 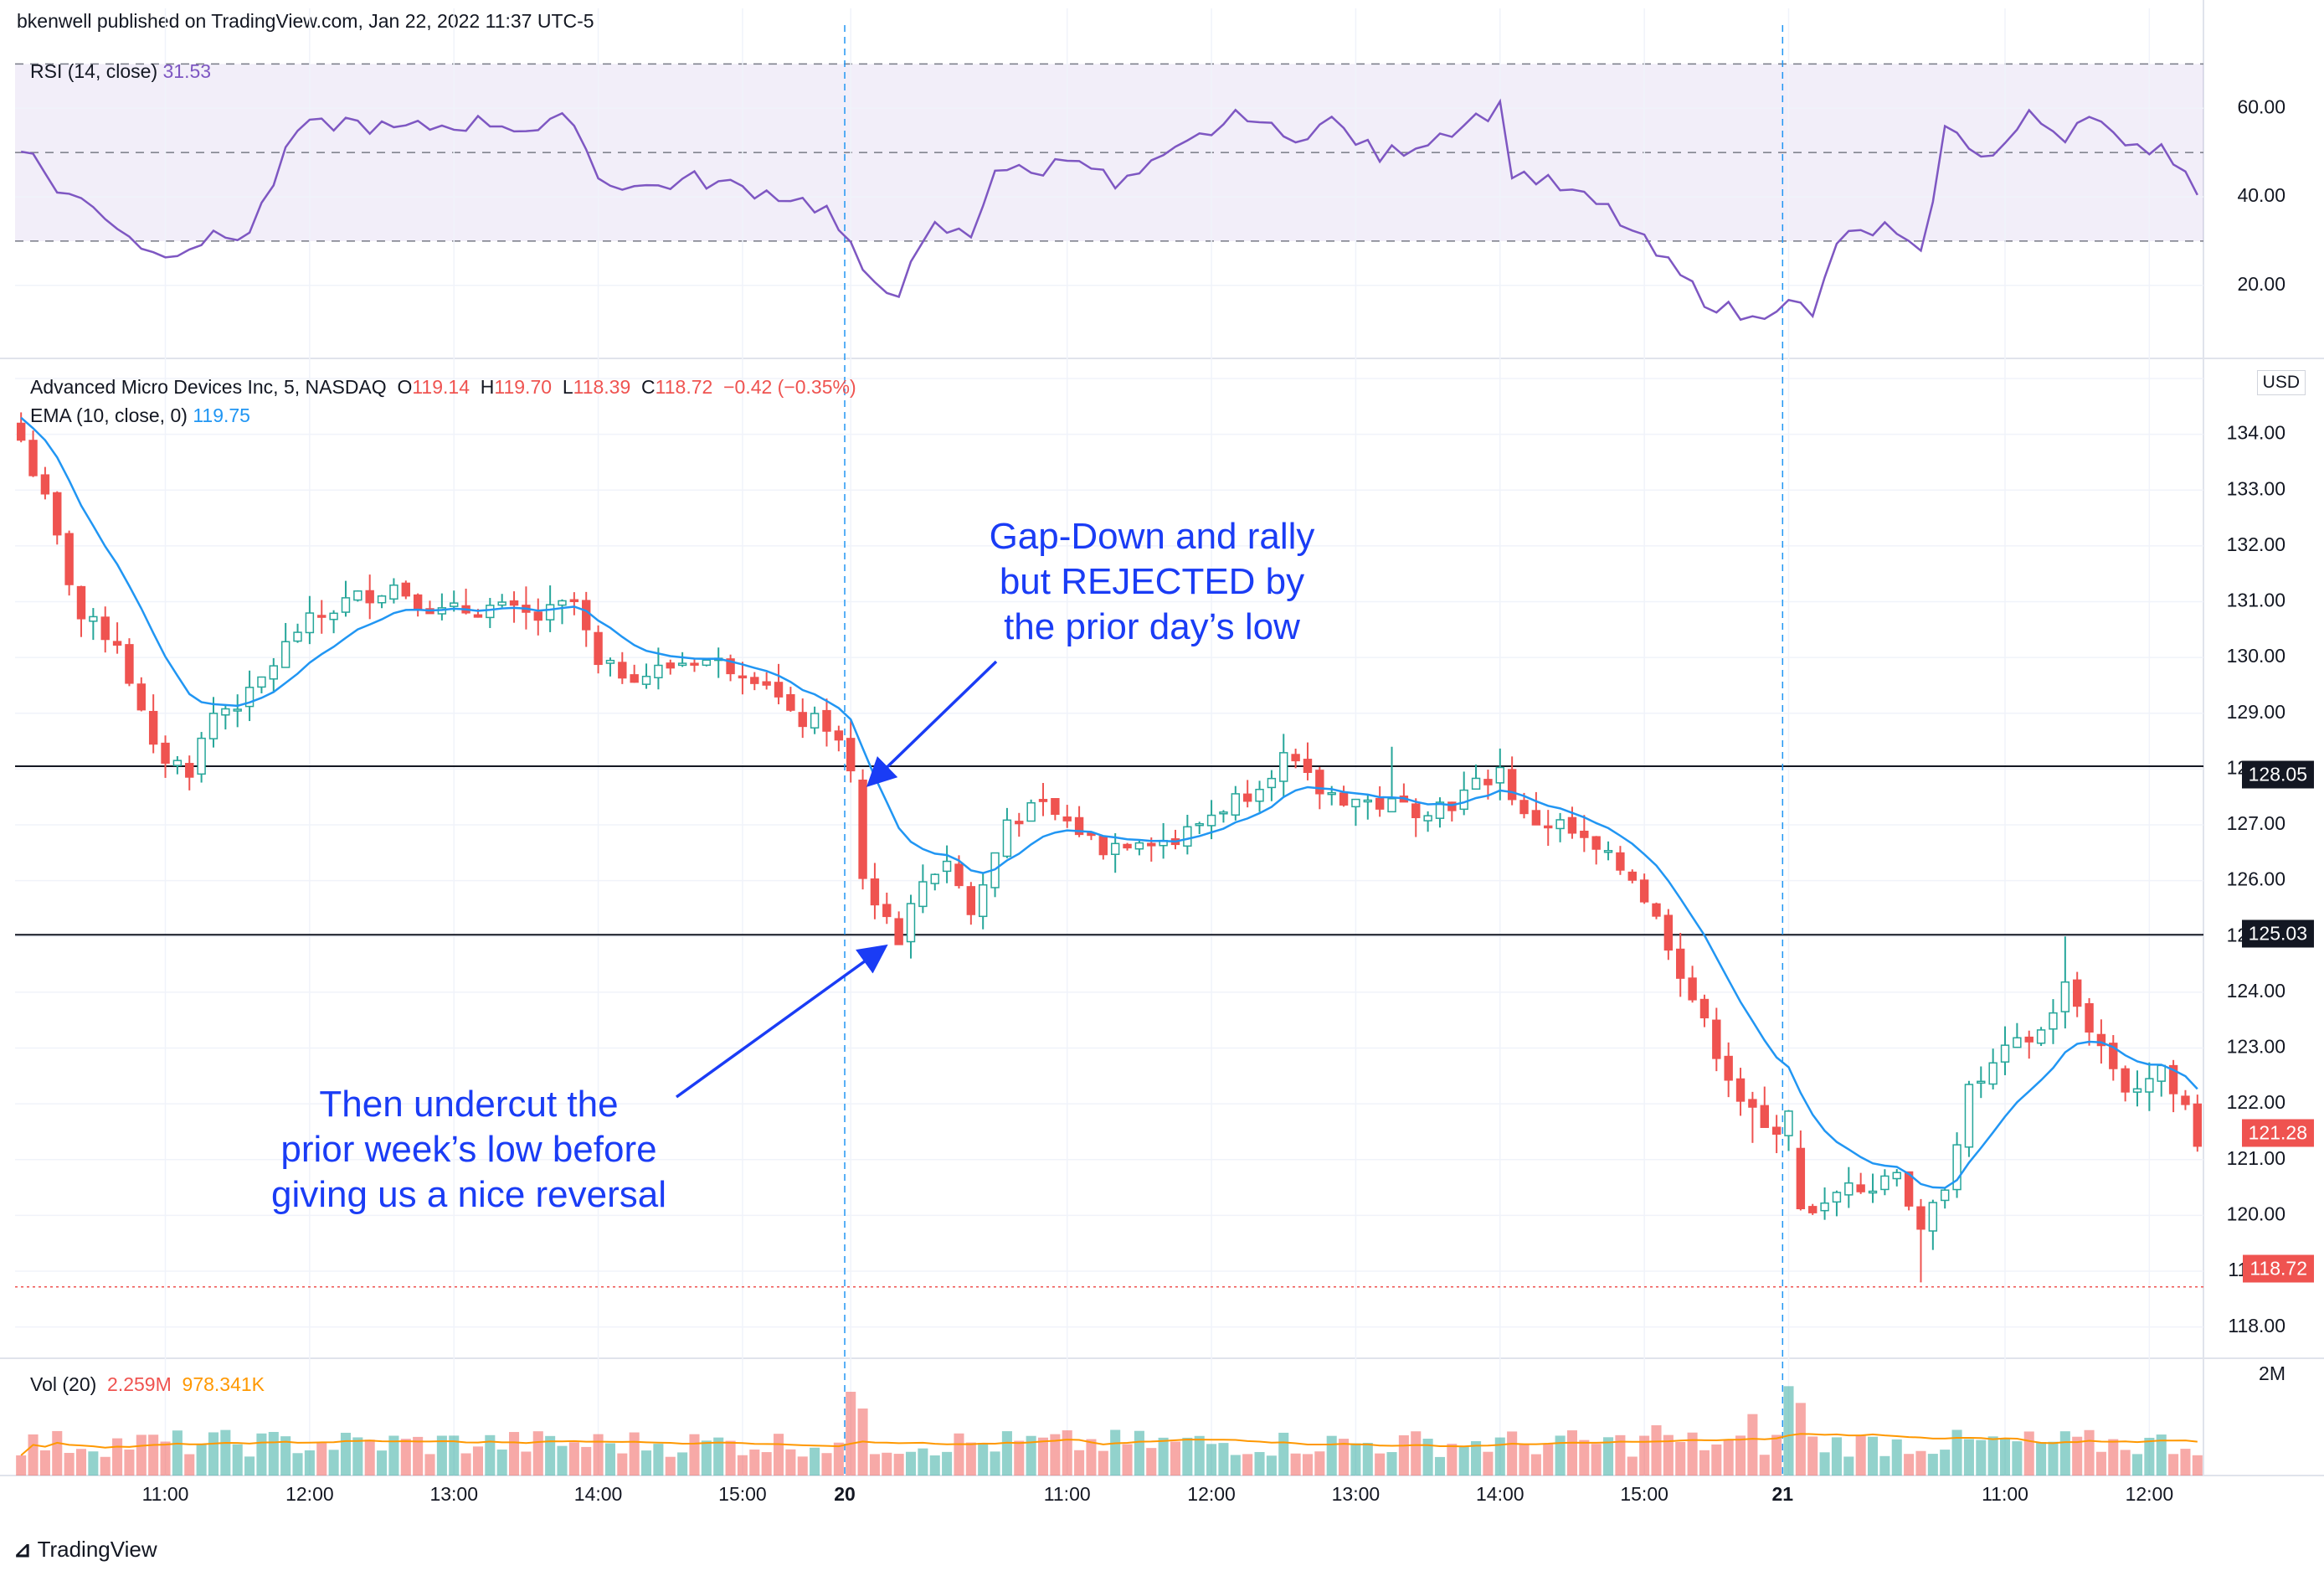 What do you see at coordinates (209, 387) in the screenshot?
I see `symbol-name: Advanced Micro Devices Inc, 5, NASDAQ` at bounding box center [209, 387].